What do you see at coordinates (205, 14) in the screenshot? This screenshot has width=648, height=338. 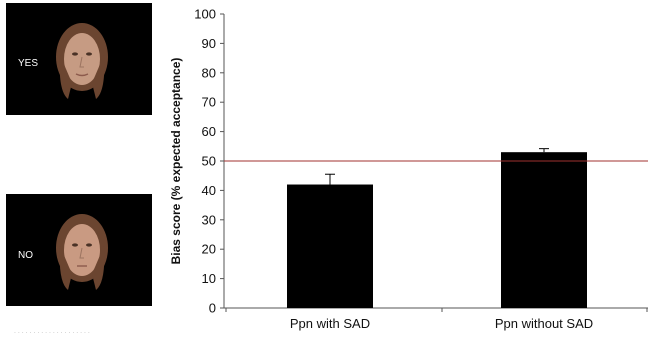 I see `y-tick-label: 100` at bounding box center [205, 14].